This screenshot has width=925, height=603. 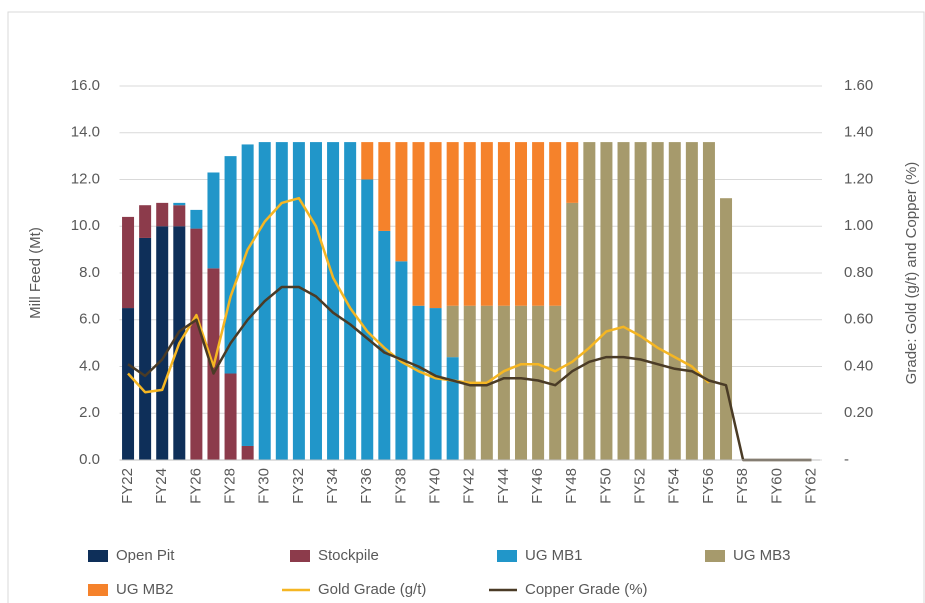 What do you see at coordinates (537, 486) in the screenshot?
I see `x-tick-label: FY46` at bounding box center [537, 486].